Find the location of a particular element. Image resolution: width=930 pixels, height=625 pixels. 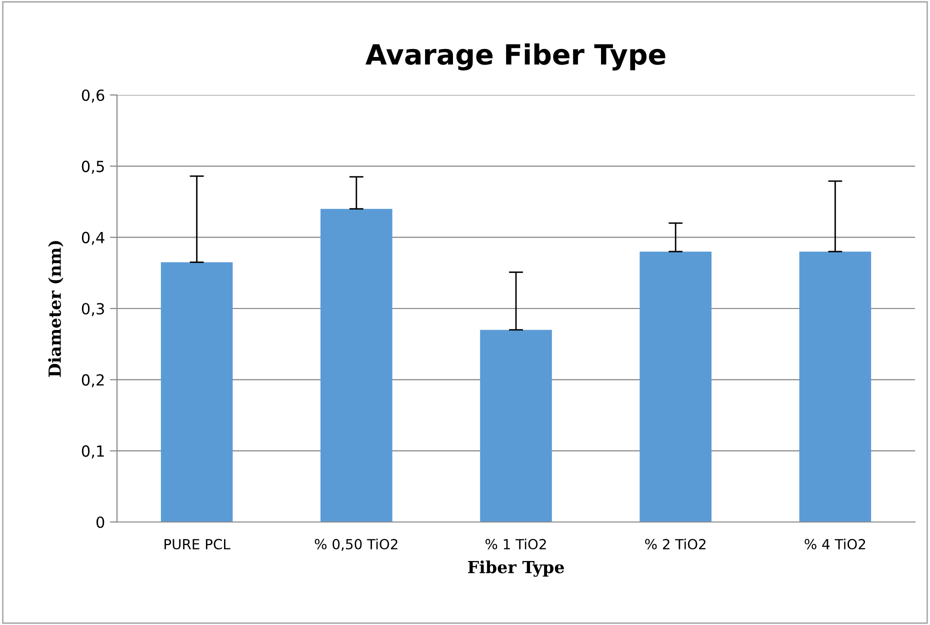

y-tick-label: 0,4 is located at coordinates (93, 238).